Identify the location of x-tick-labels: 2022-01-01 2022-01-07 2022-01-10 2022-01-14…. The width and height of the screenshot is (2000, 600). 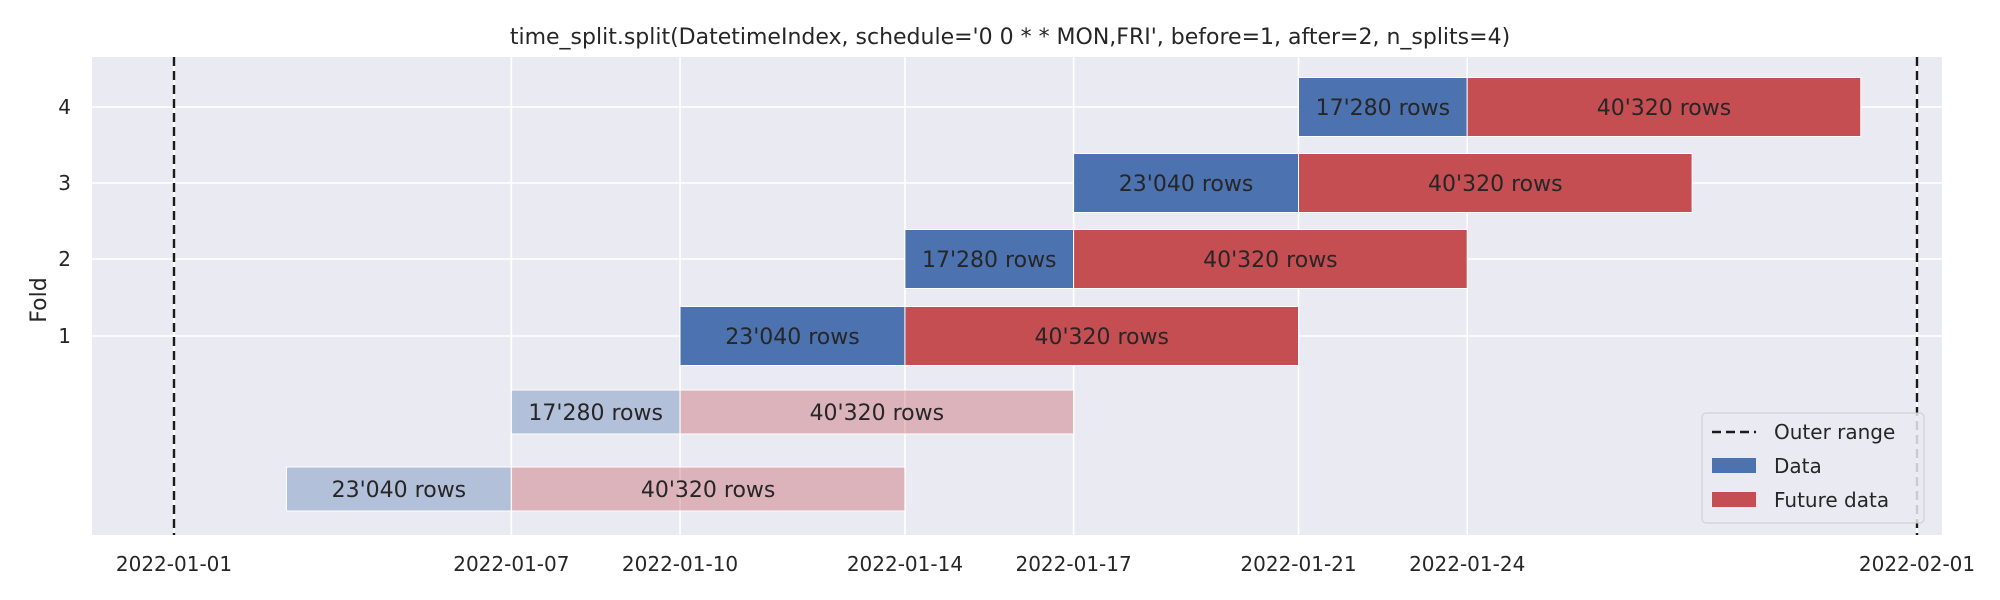
(1045, 564).